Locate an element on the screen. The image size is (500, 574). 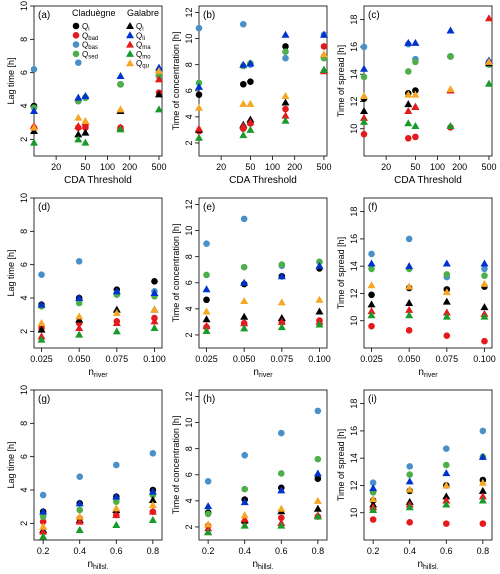
x-tick-label: 0.6 is located at coordinates (281, 551).